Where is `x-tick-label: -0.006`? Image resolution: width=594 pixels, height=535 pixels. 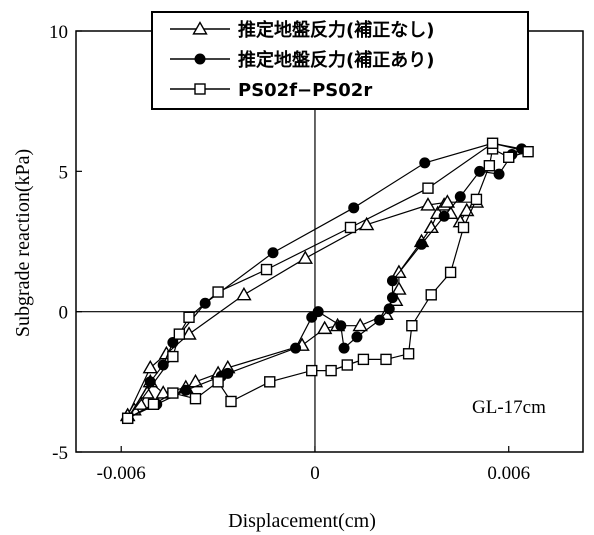 x-tick-label: -0.006 is located at coordinates (121, 473).